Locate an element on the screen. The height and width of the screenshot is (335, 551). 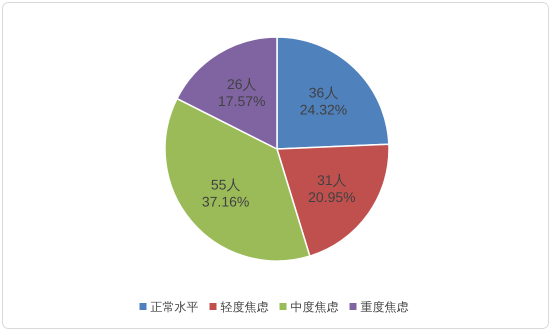
legend-label: 中度焦虑 is located at coordinates (314, 307).